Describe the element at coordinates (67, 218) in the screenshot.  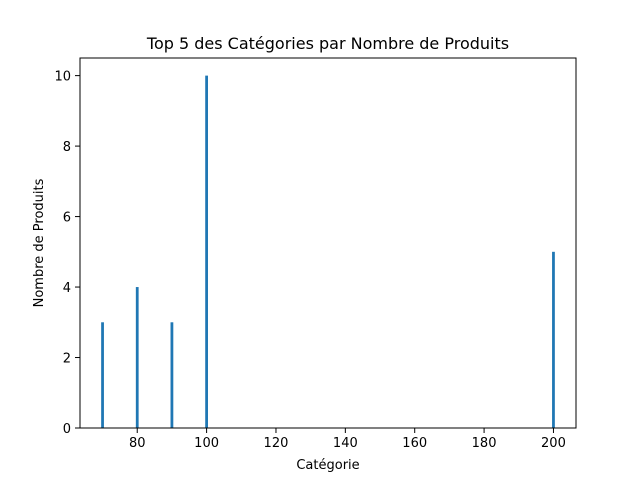
I see `y-tick-label-6: 6` at that location.